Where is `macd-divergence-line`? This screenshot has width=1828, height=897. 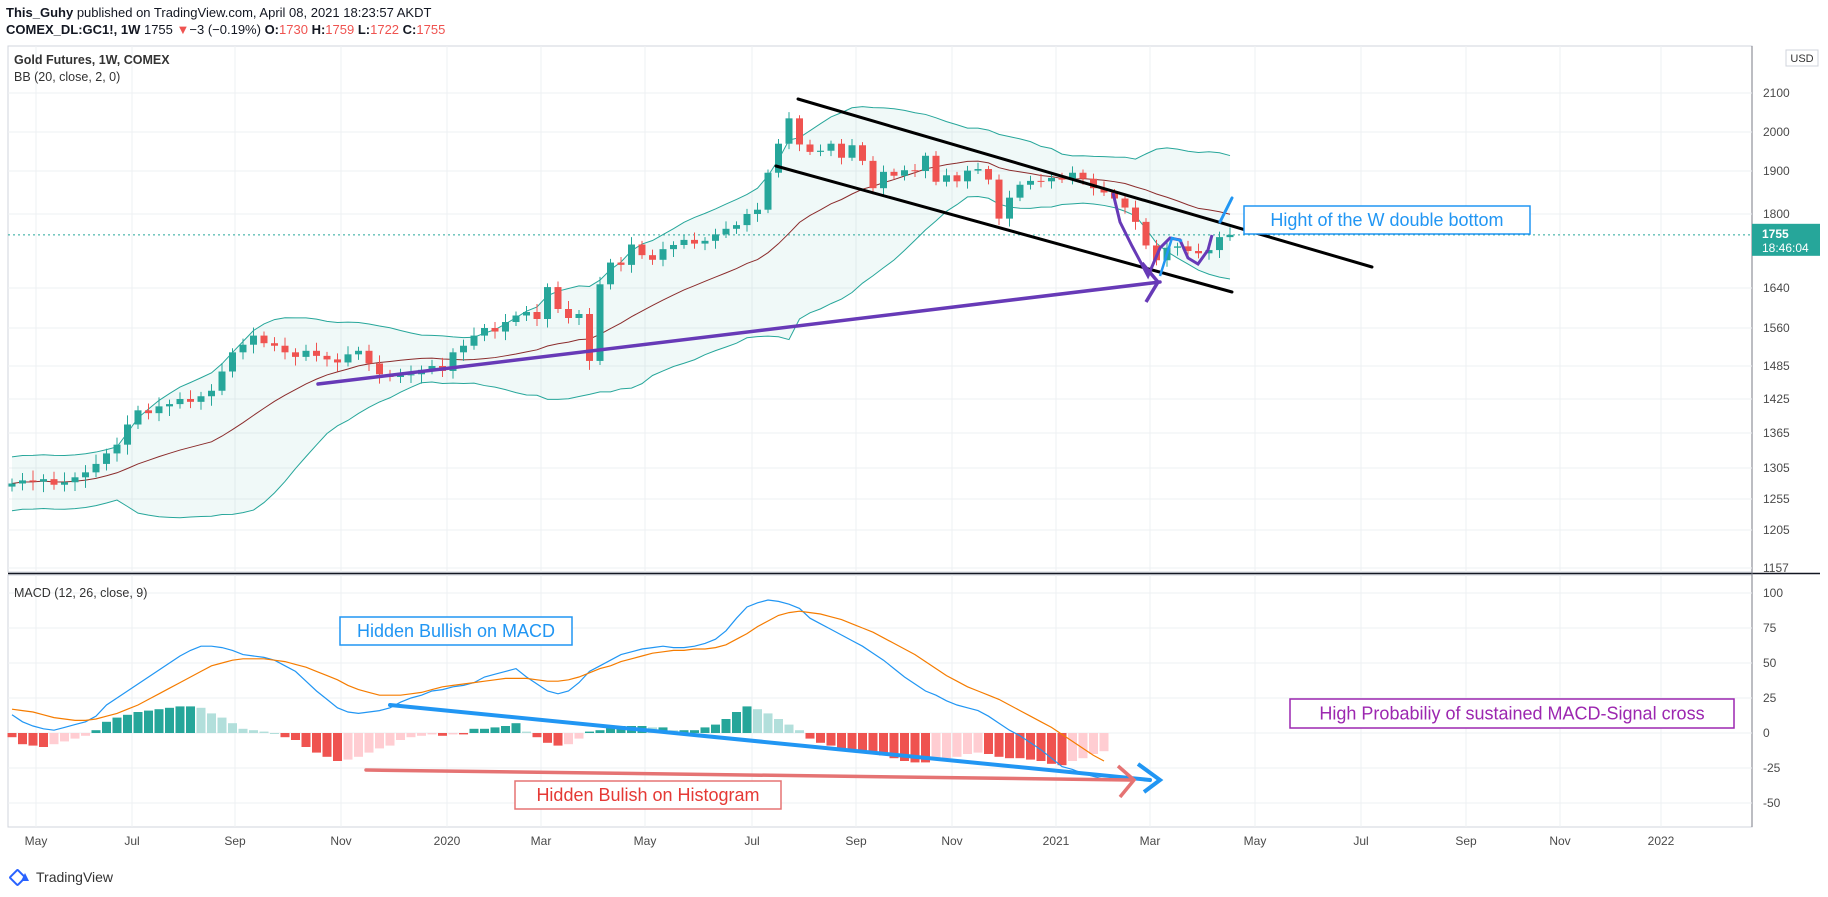 macd-divergence-line is located at coordinates (770, 742).